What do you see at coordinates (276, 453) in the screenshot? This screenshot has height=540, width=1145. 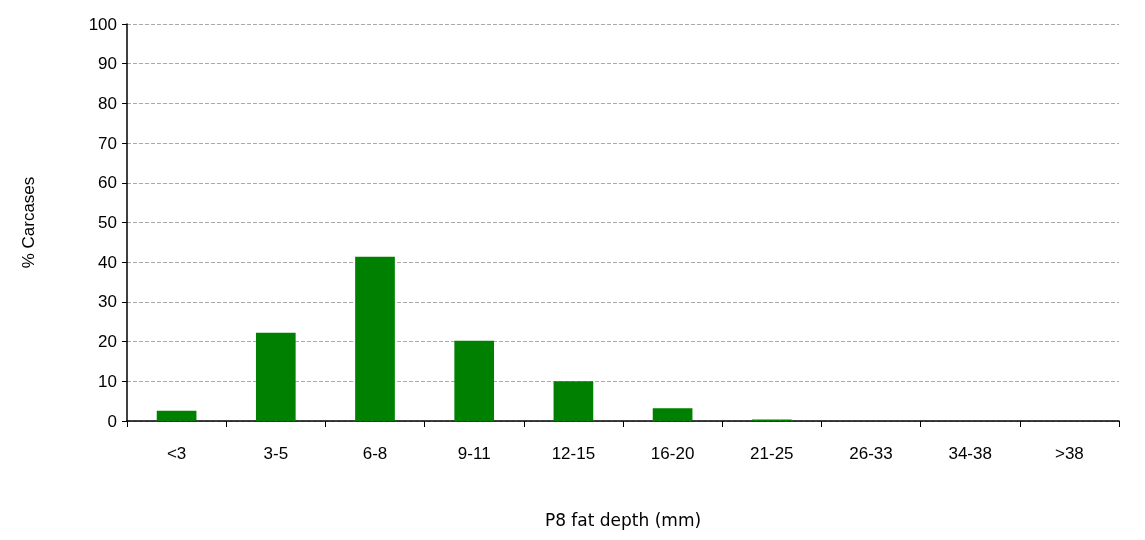 I see `x-tick-label: 3-5` at bounding box center [276, 453].